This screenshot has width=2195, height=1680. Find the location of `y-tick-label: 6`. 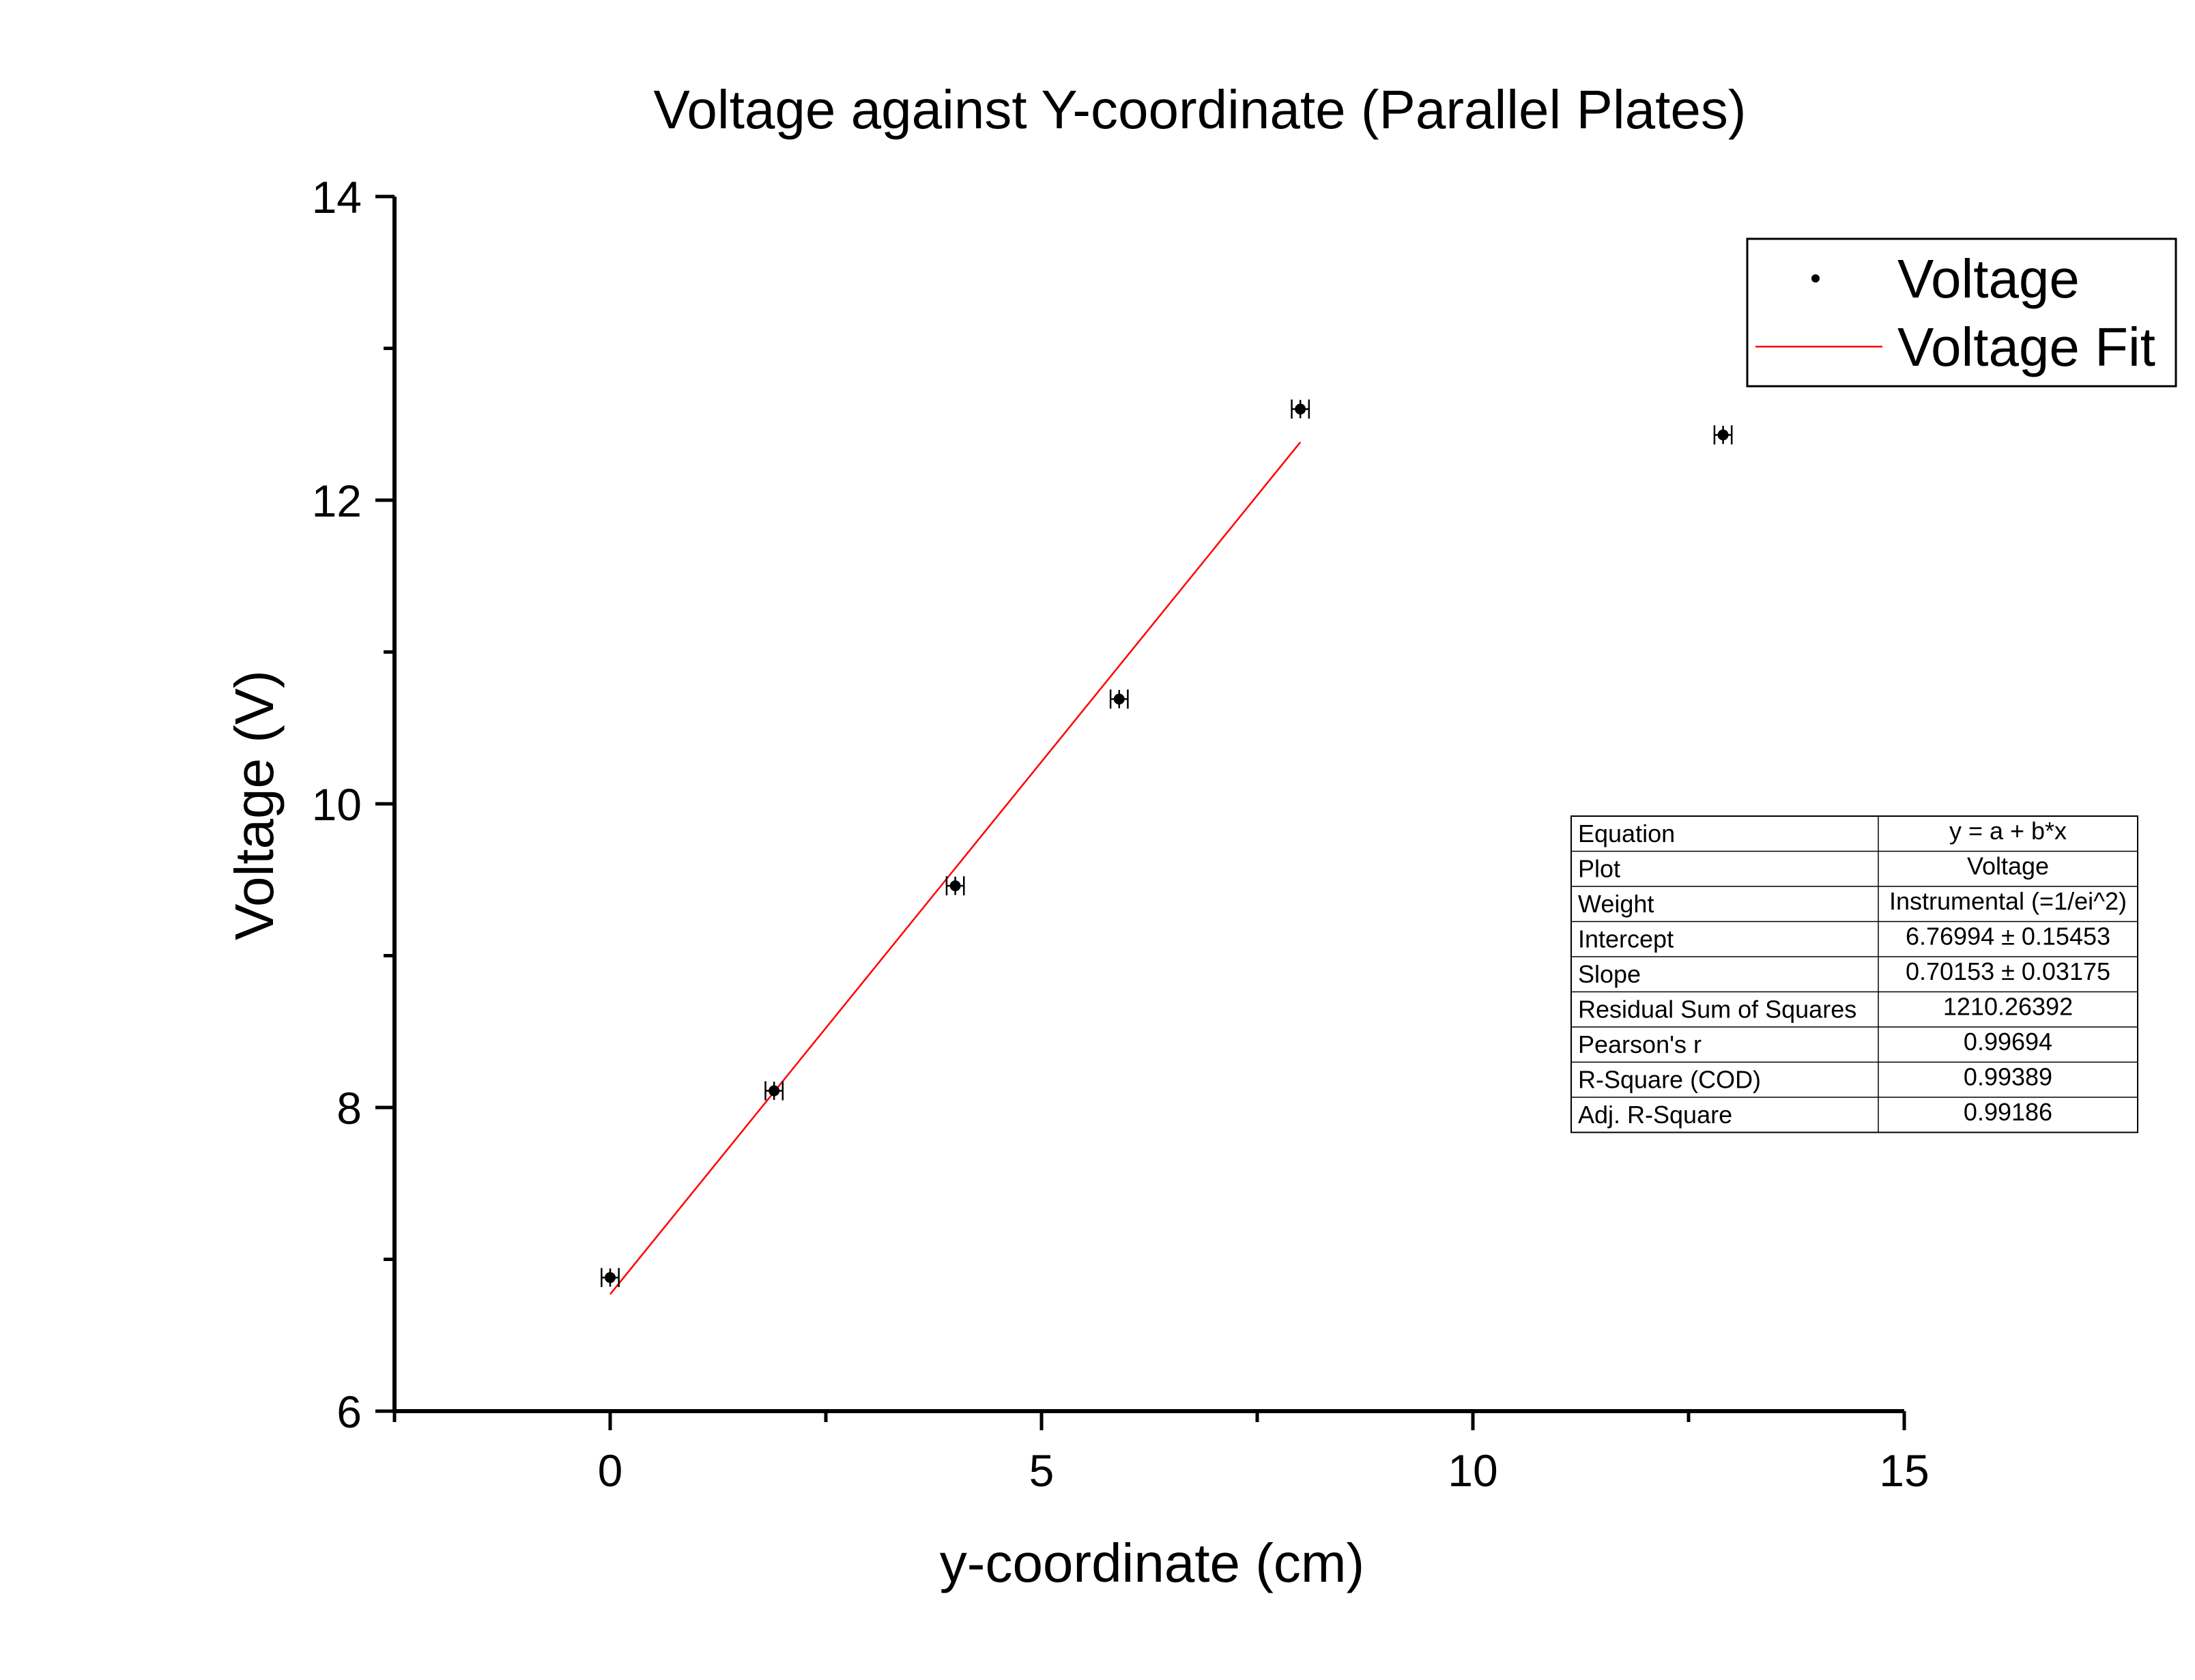

y-tick-label: 6 is located at coordinates (349, 1412).